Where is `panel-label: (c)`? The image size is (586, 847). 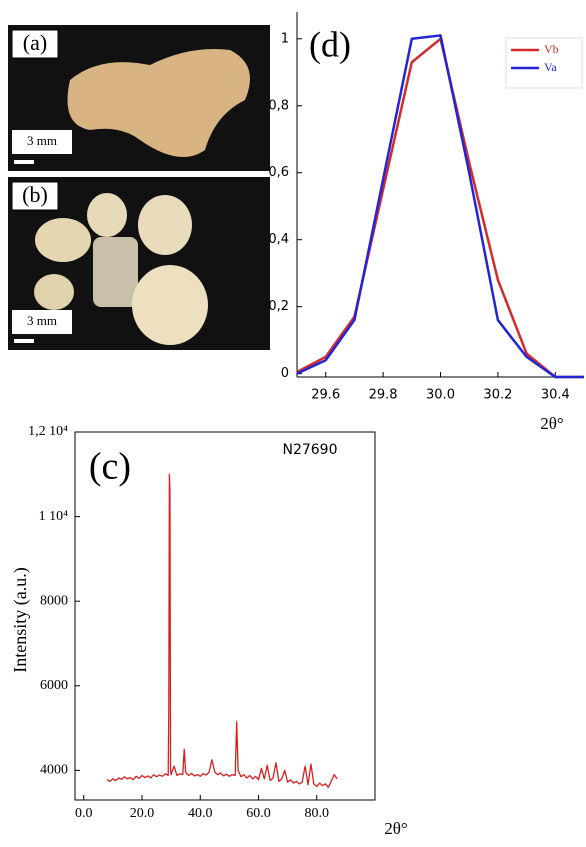
panel-label: (c) is located at coordinates (110, 467).